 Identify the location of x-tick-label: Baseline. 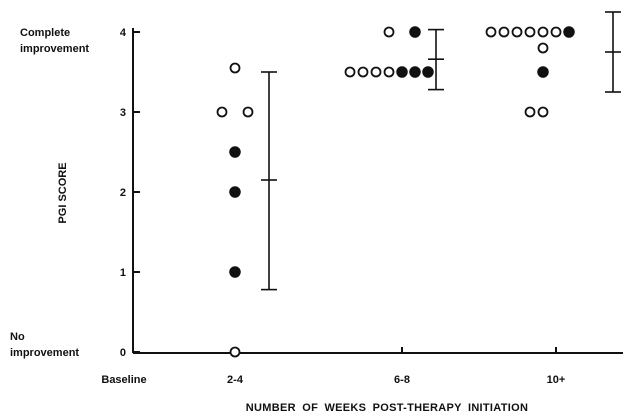
(123, 380).